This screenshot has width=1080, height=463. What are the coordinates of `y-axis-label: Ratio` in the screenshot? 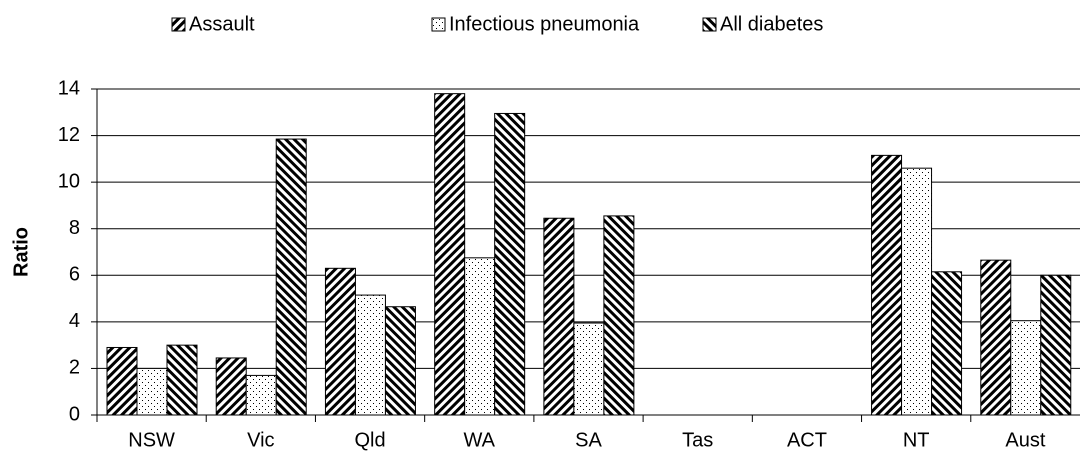 It's located at (21, 252).